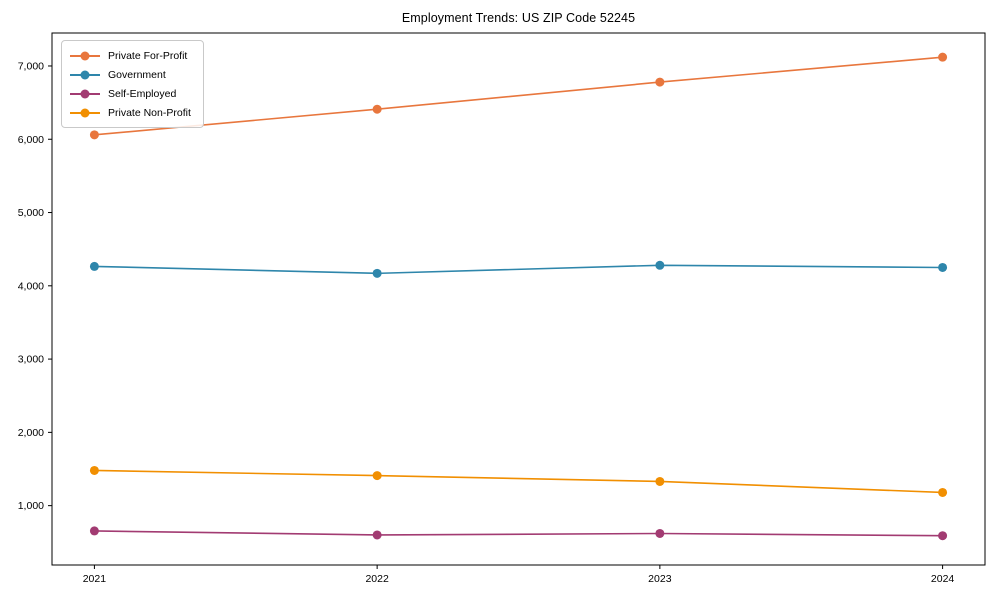  What do you see at coordinates (377, 535) in the screenshot?
I see `data-point-self-employed-2022` at bounding box center [377, 535].